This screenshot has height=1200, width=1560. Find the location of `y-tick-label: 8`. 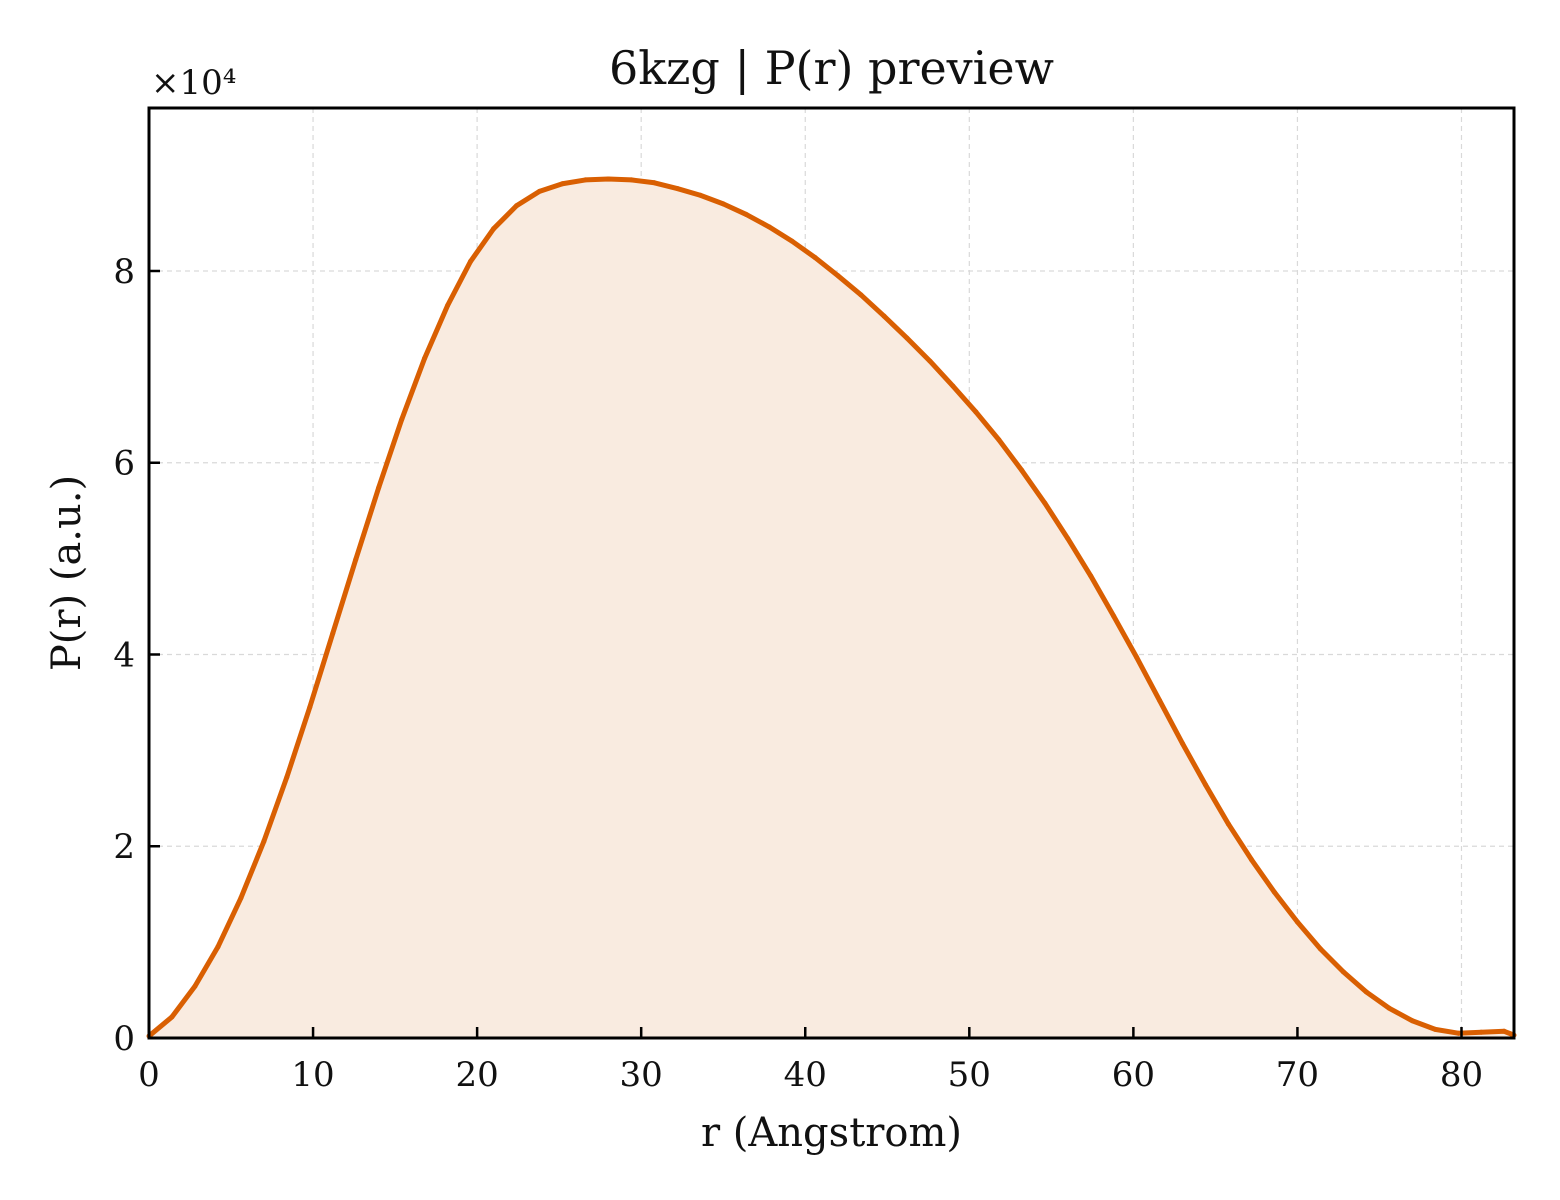

y-tick-label: 8 is located at coordinates (124, 272).